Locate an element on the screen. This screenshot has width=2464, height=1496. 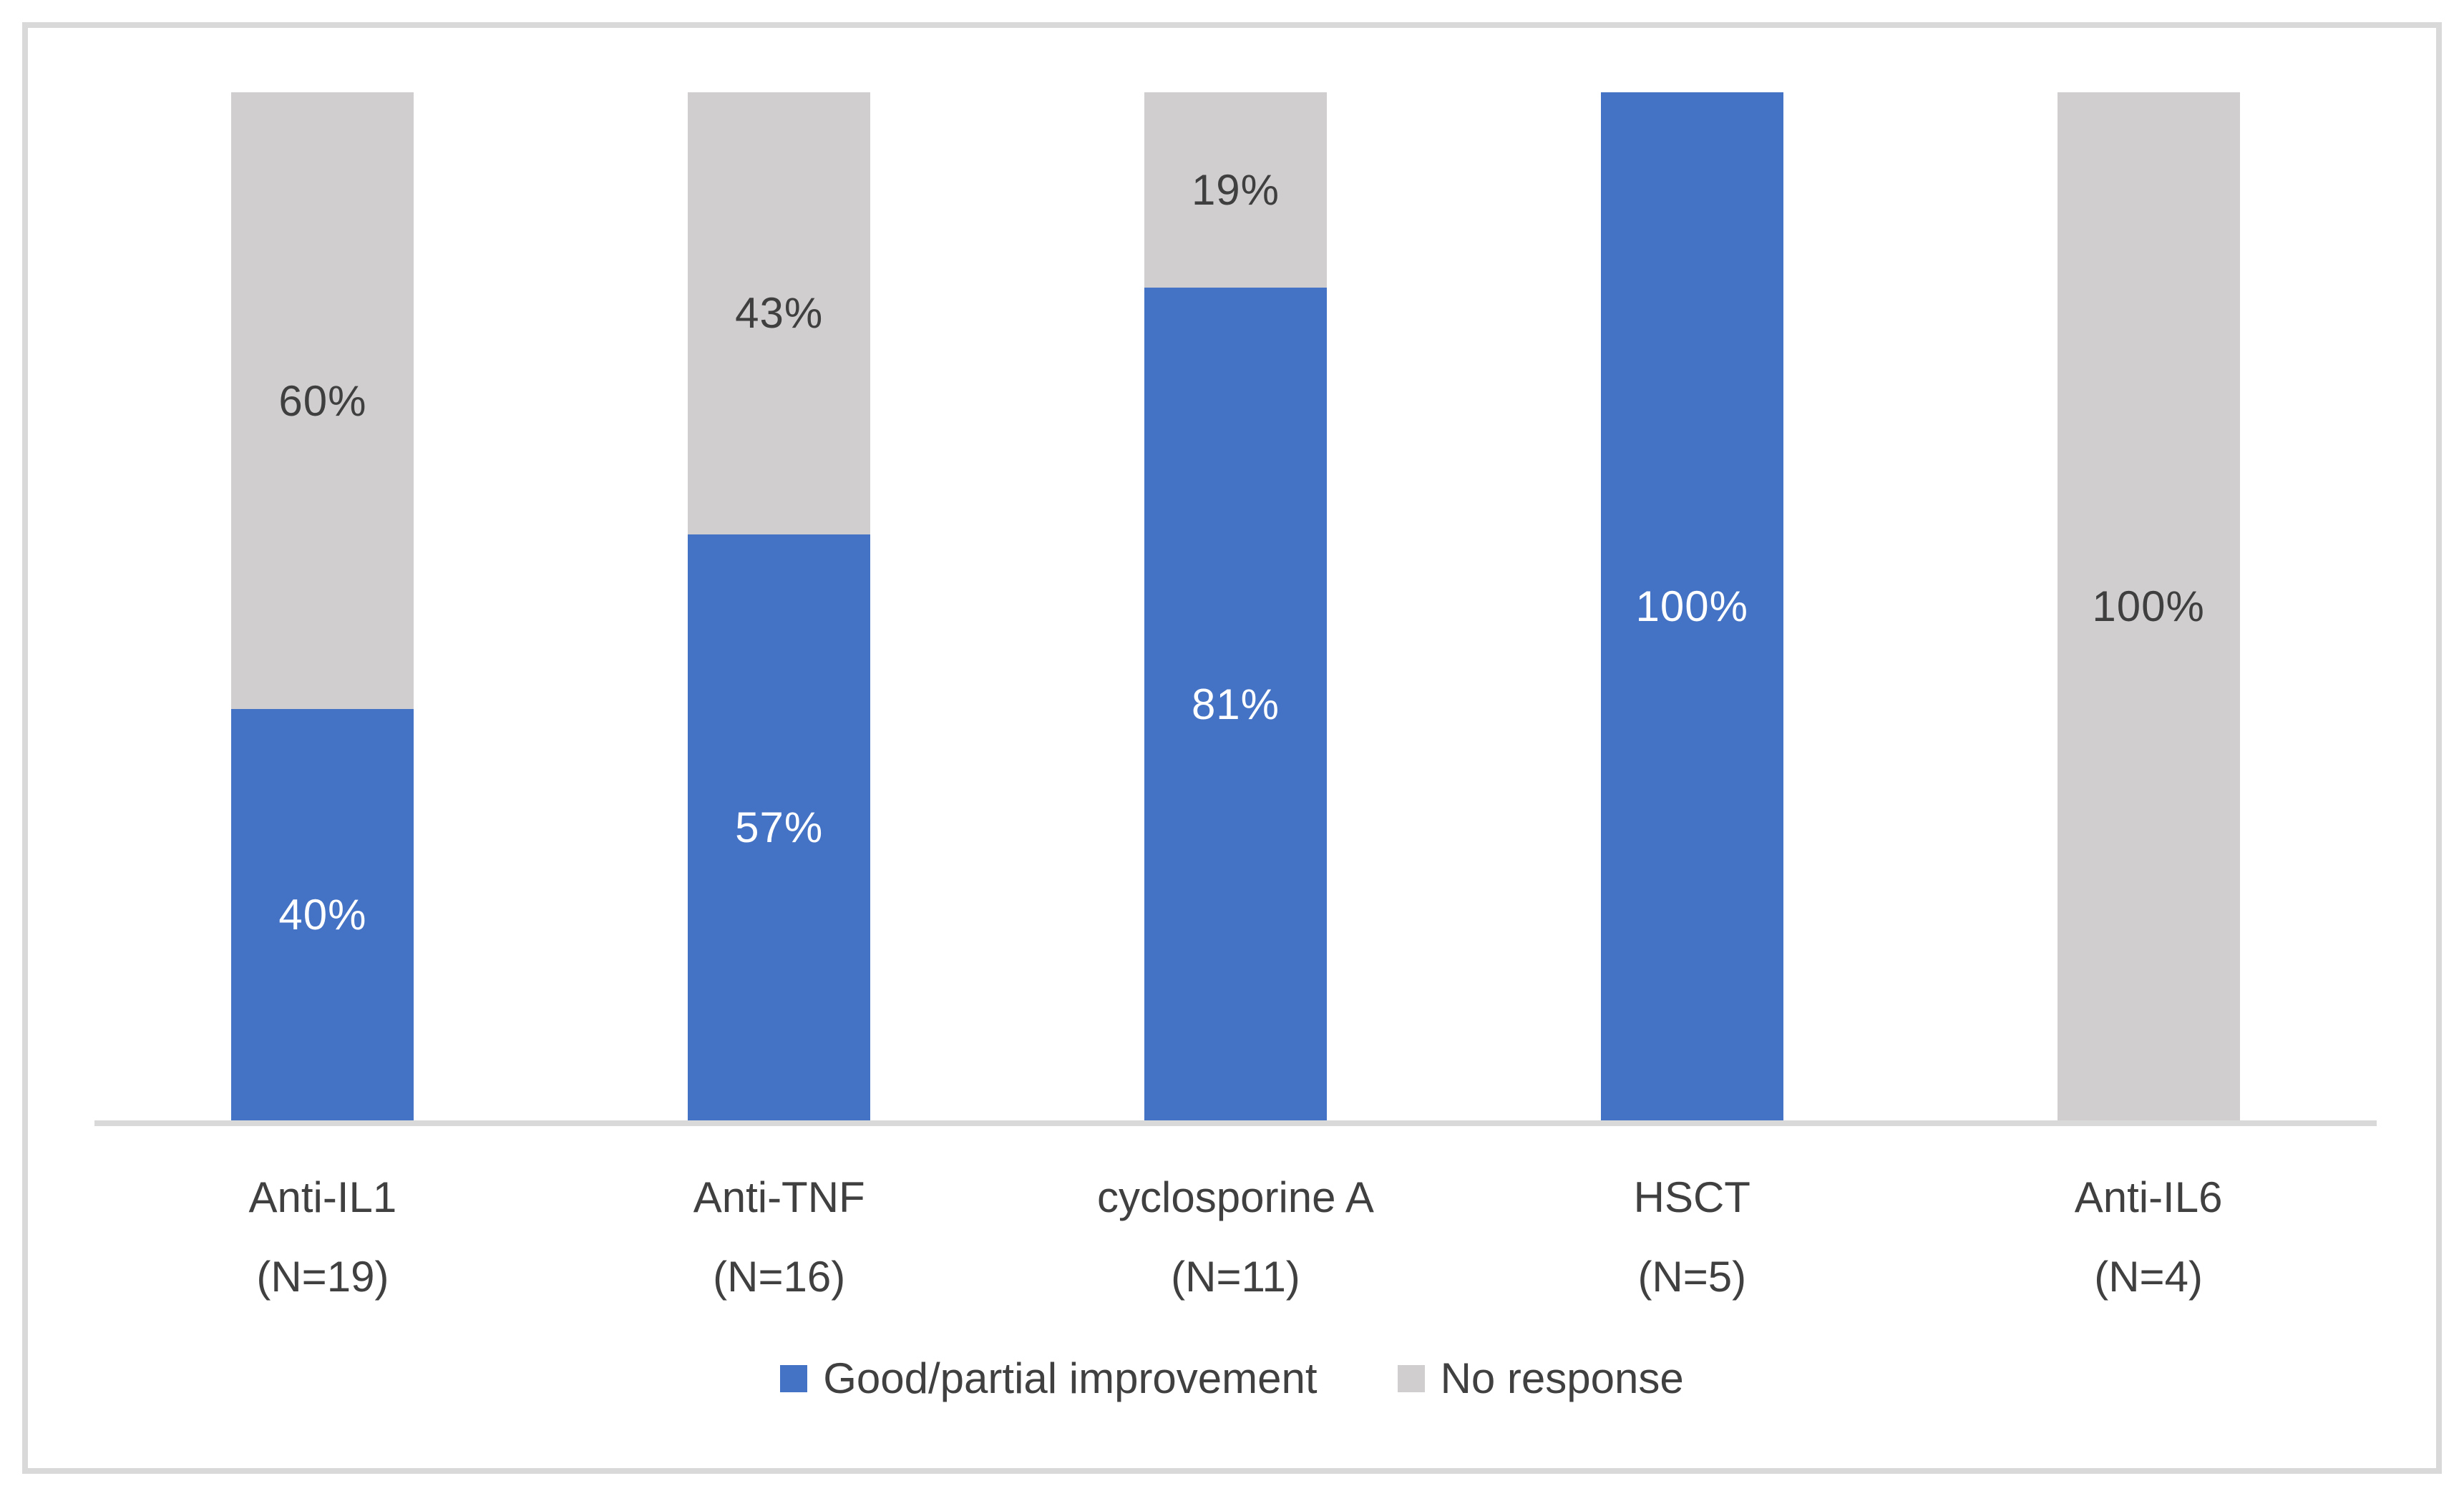
bar-anti-il1: 60% 40% is located at coordinates (322, 606).